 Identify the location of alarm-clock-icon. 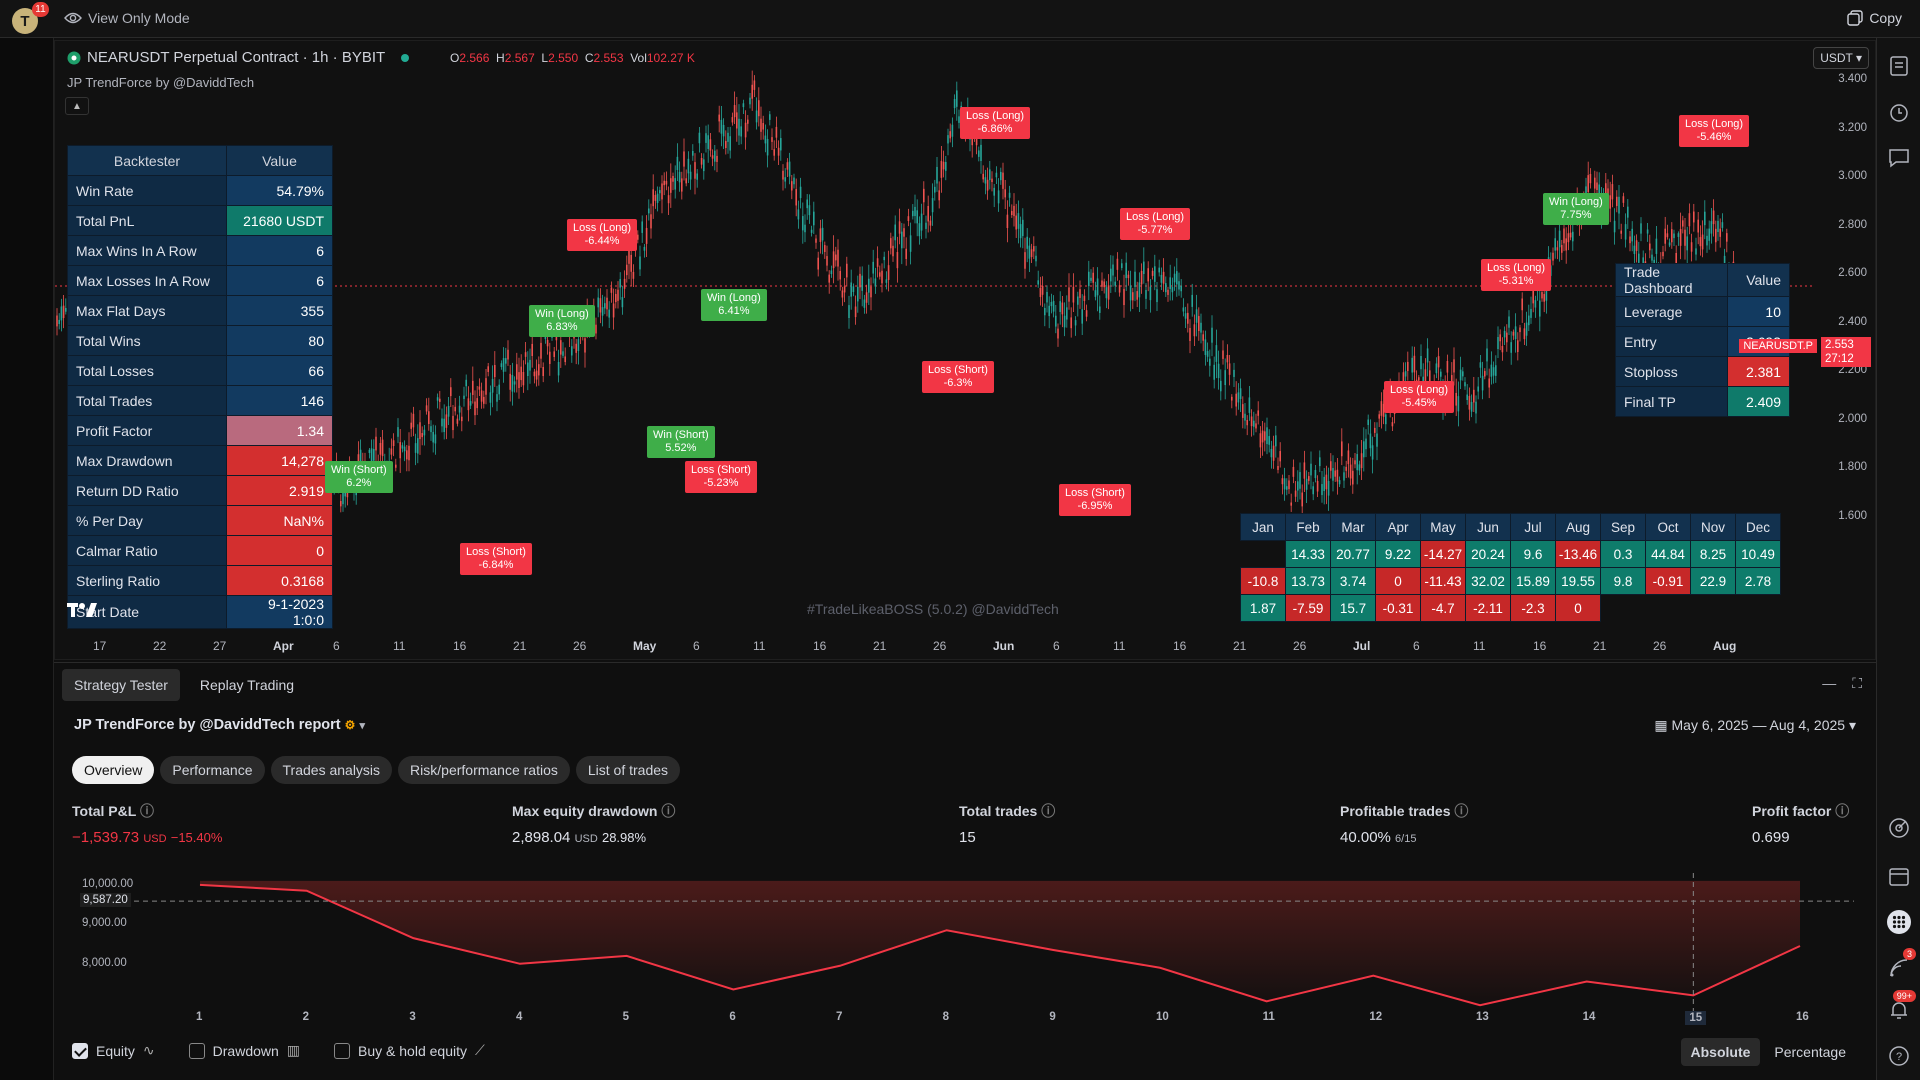
(1899, 112).